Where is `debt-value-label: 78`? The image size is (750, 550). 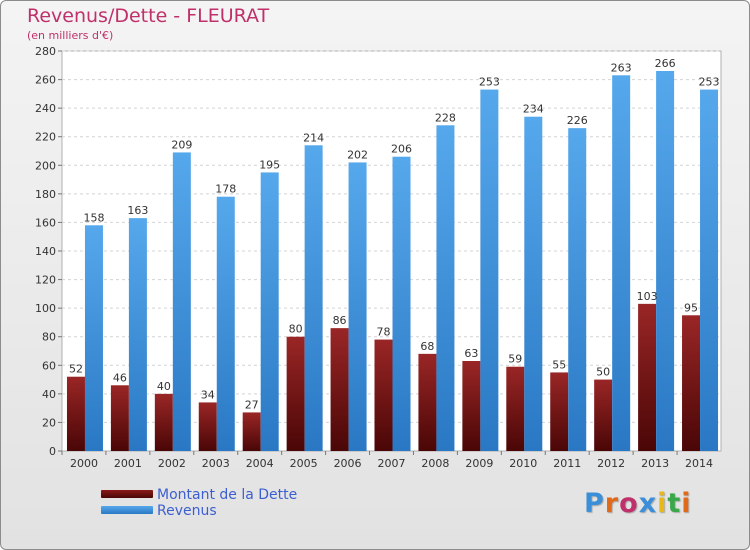 debt-value-label: 78 is located at coordinates (384, 332).